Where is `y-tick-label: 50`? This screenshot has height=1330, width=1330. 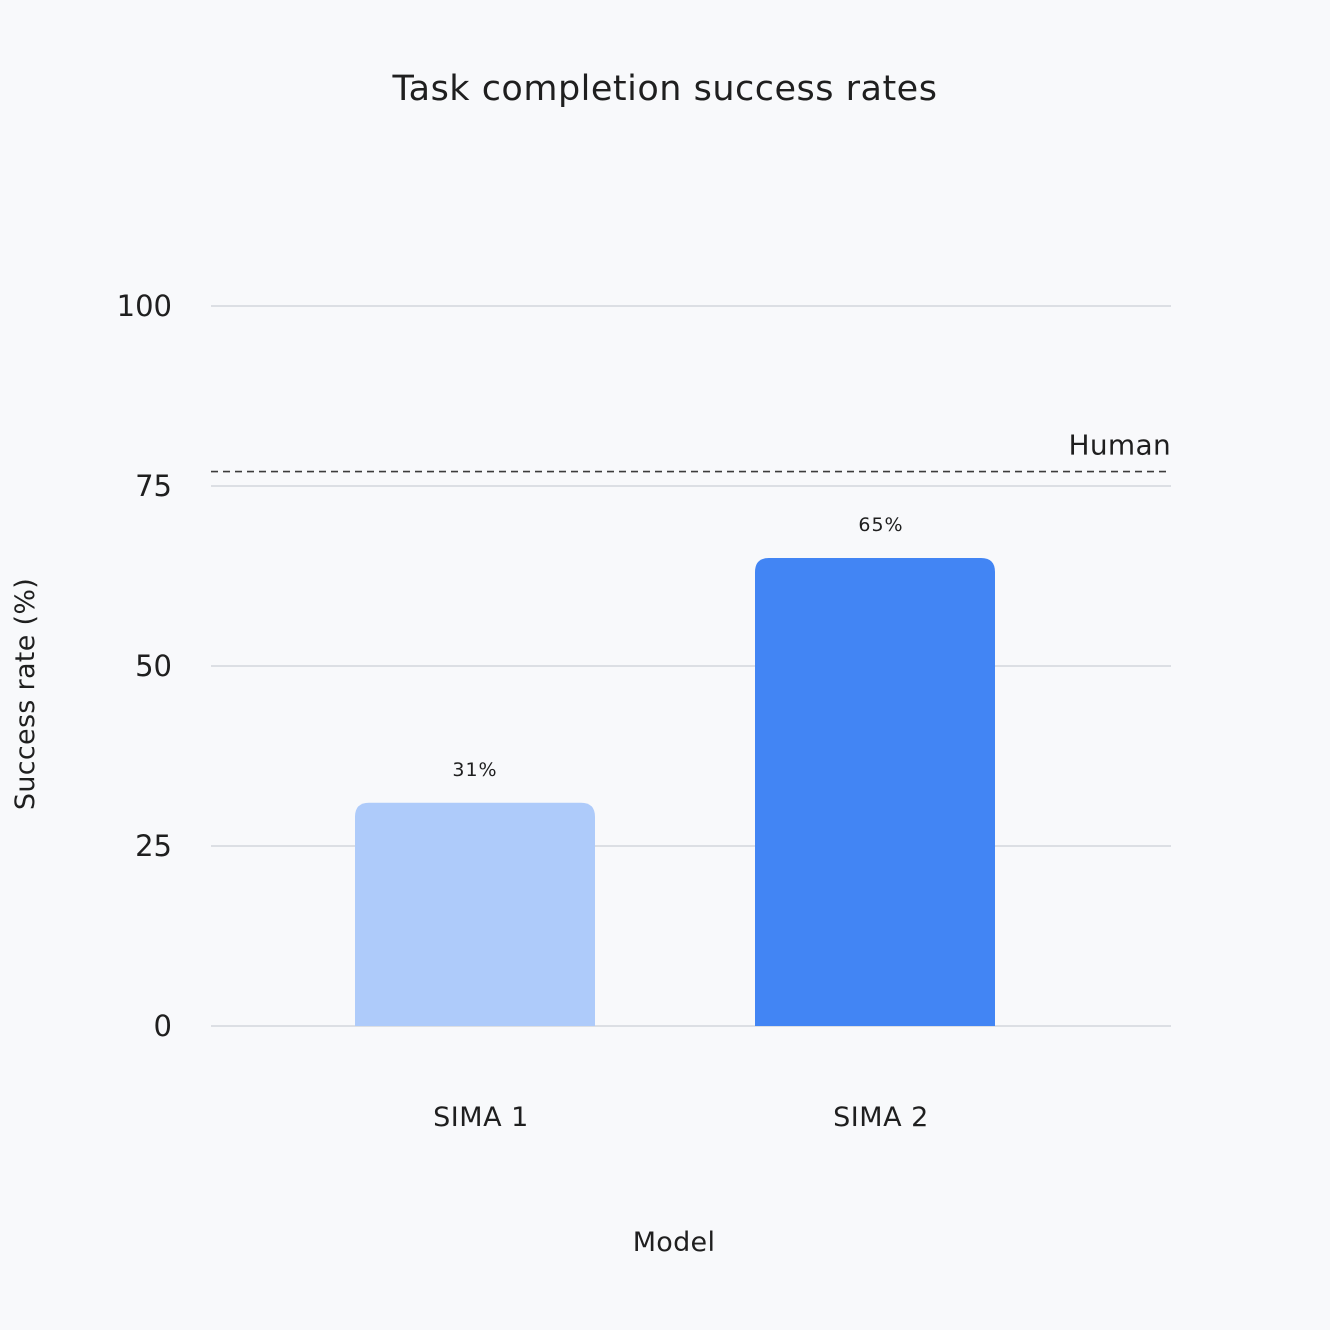 y-tick-label: 50 is located at coordinates (153, 666).